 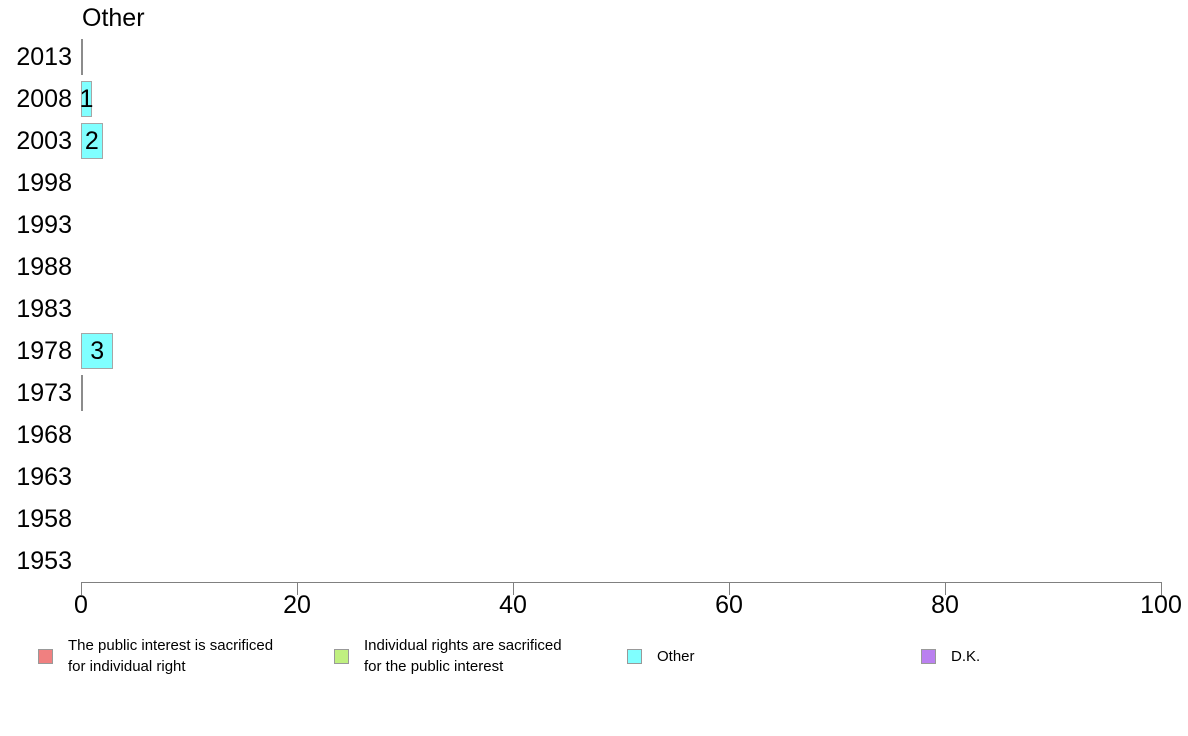 I want to click on x-axis-tick-label: 100, so click(x=1161, y=605).